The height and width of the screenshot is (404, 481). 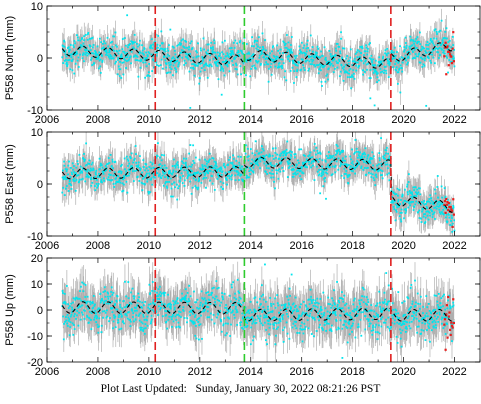 I want to click on x-tick-label: 2008, so click(x=98, y=120).